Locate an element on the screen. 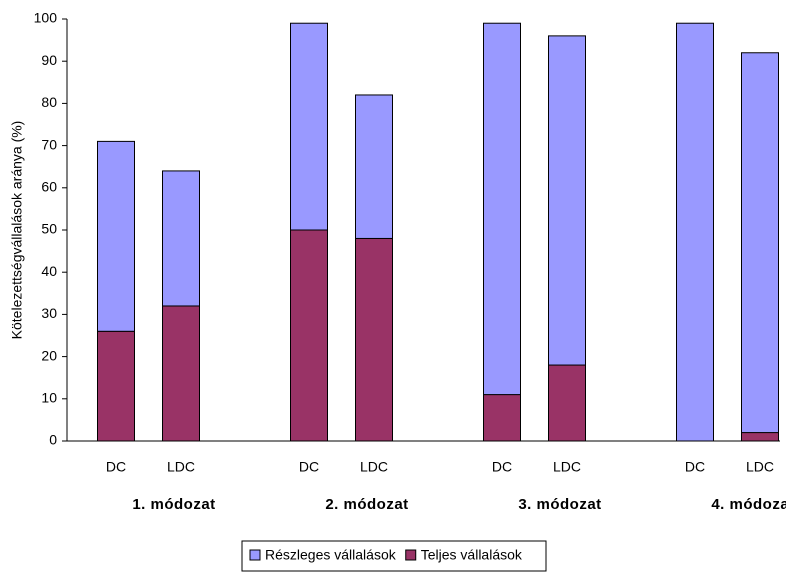 This screenshot has width=786, height=579. y-axis-label: Kötelezettségvállalások aránya (%) is located at coordinates (17, 230).